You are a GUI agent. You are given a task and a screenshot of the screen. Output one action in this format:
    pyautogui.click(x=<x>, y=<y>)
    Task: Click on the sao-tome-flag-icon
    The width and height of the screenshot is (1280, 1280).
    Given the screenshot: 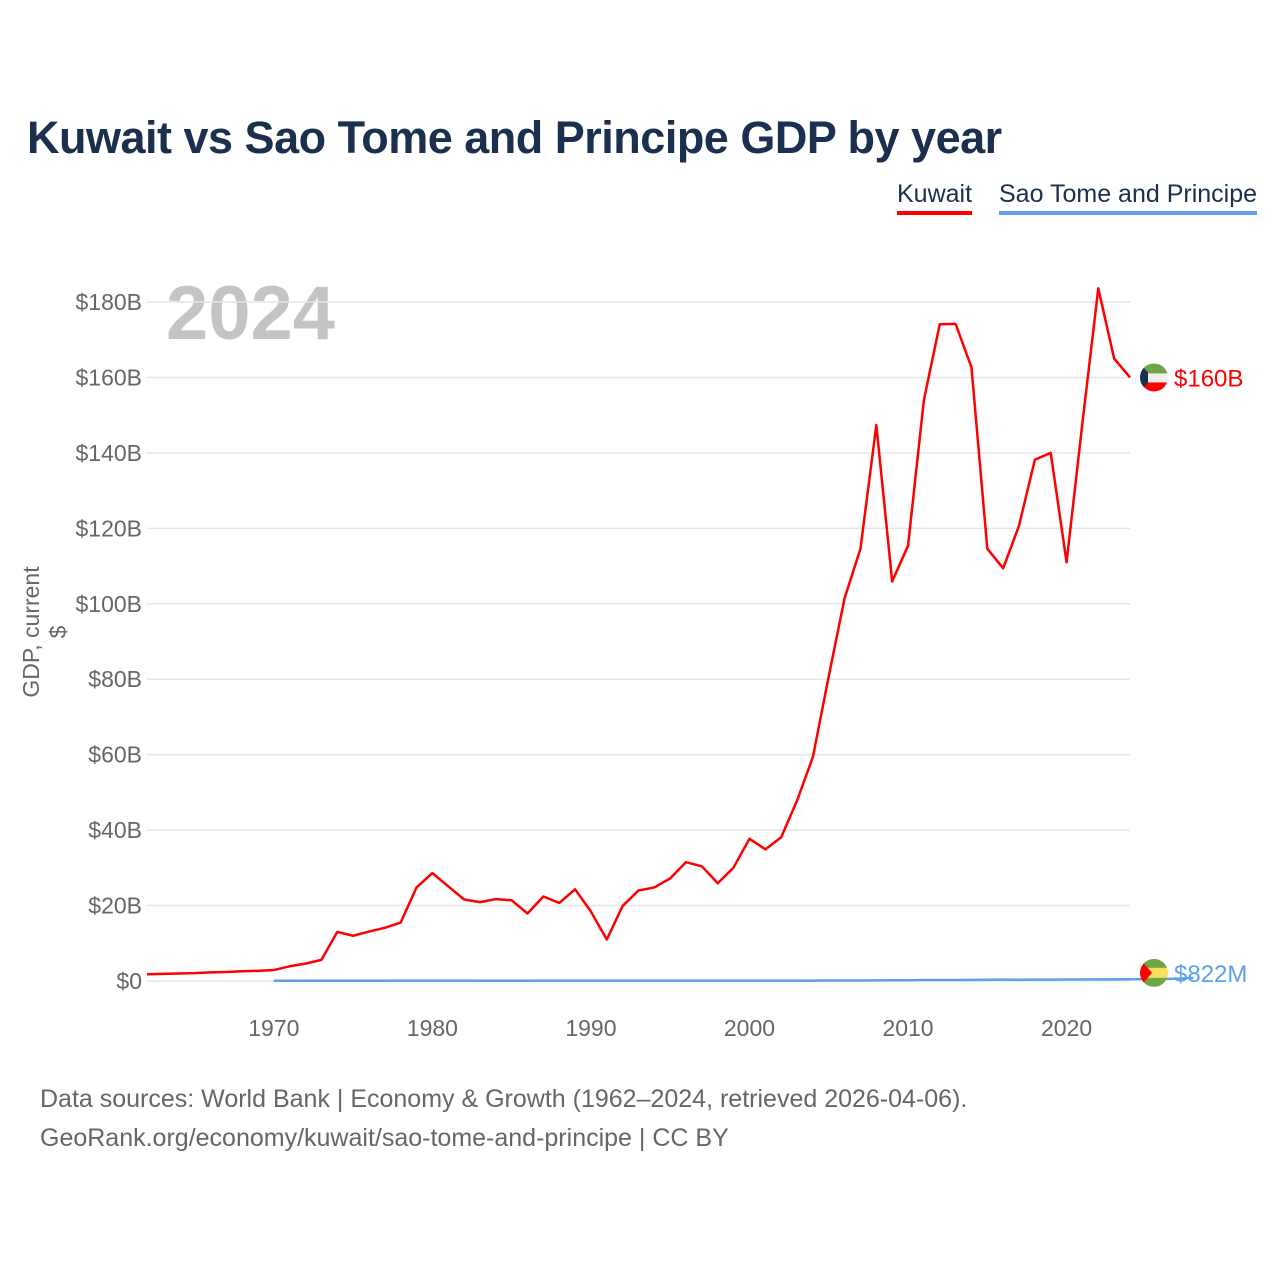 What is the action you would take?
    pyautogui.click(x=1154, y=972)
    